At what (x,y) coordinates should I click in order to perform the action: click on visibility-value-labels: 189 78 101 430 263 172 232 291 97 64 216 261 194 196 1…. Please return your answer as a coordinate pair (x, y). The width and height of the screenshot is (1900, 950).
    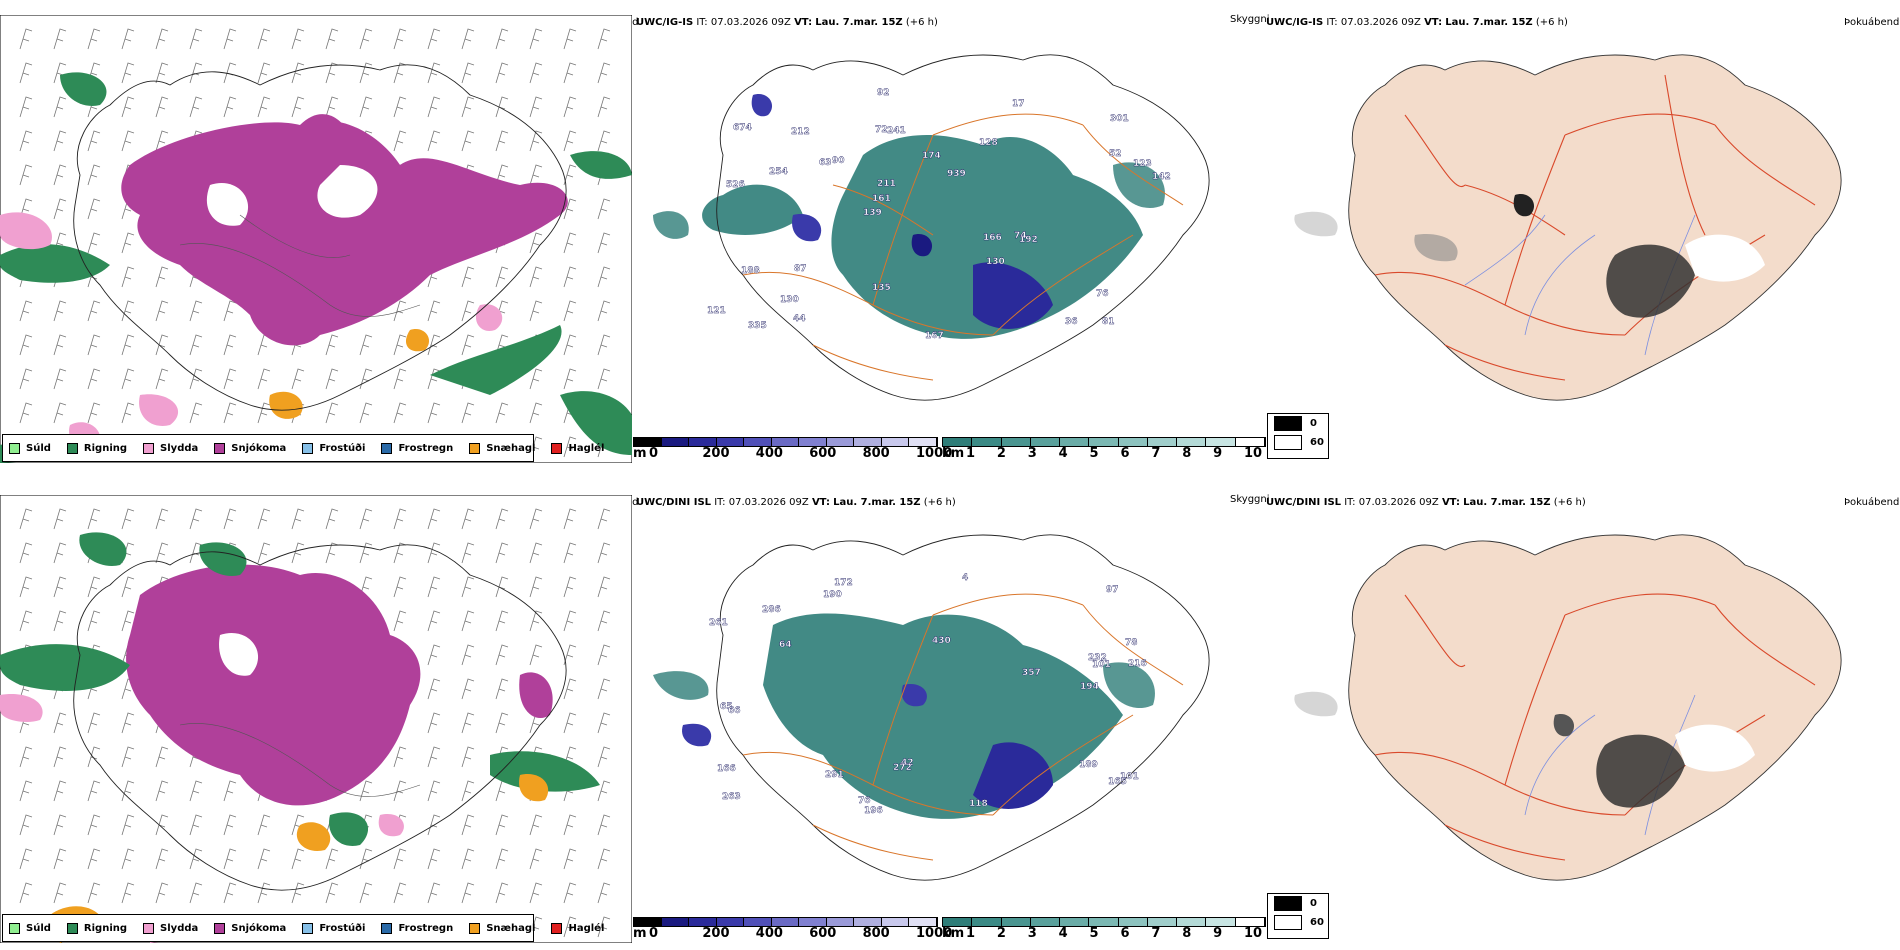
    Looking at the image, I should click on (928, 694).